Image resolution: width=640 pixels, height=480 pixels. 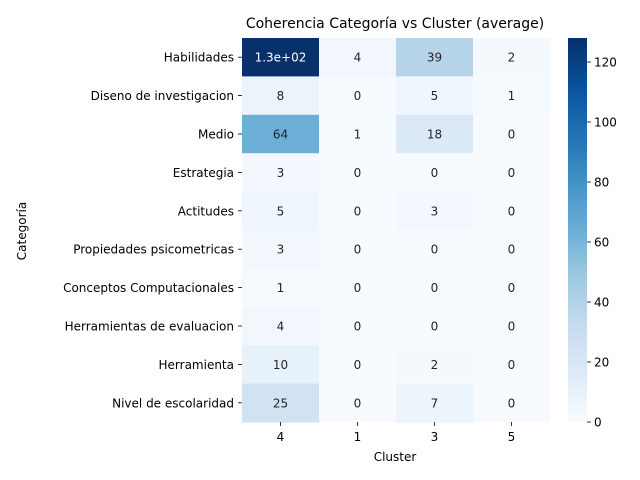 What do you see at coordinates (153, 250) in the screenshot?
I see `y-tick-label: Propiedades psicometricas` at bounding box center [153, 250].